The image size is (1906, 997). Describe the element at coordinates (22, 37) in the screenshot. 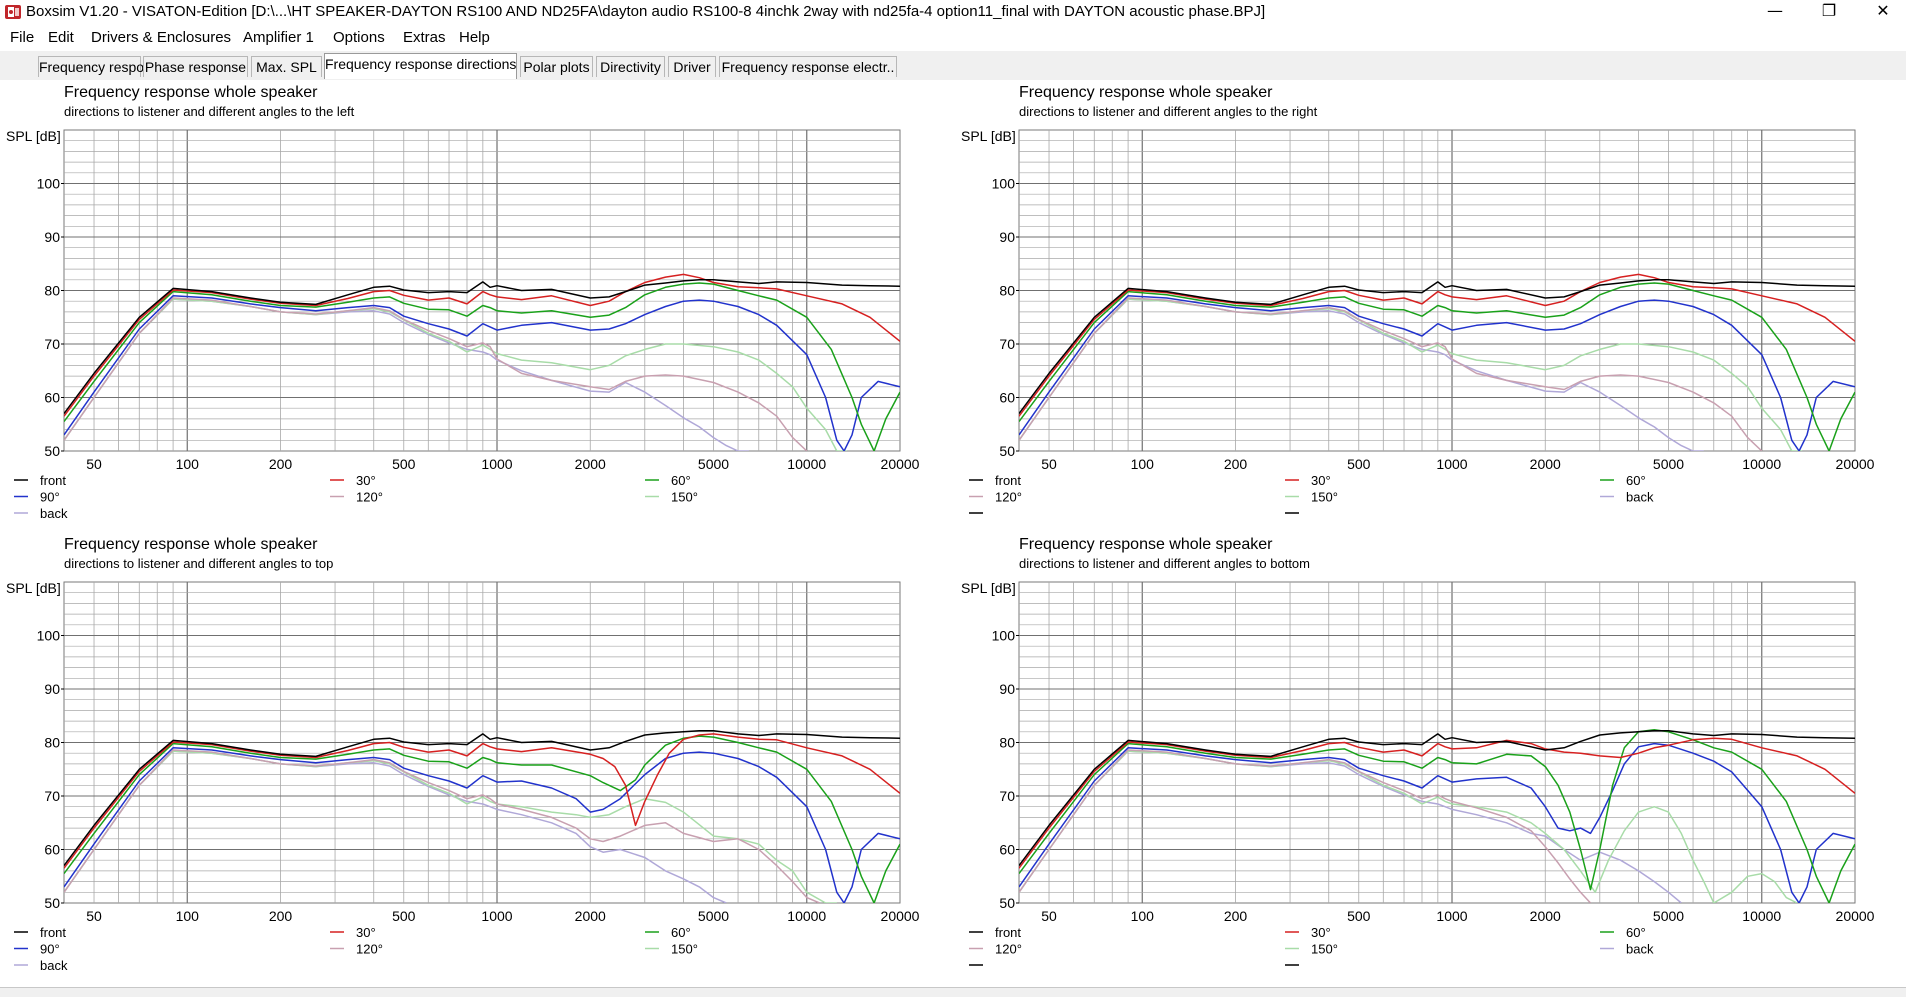

I see `menu-file: File` at that location.